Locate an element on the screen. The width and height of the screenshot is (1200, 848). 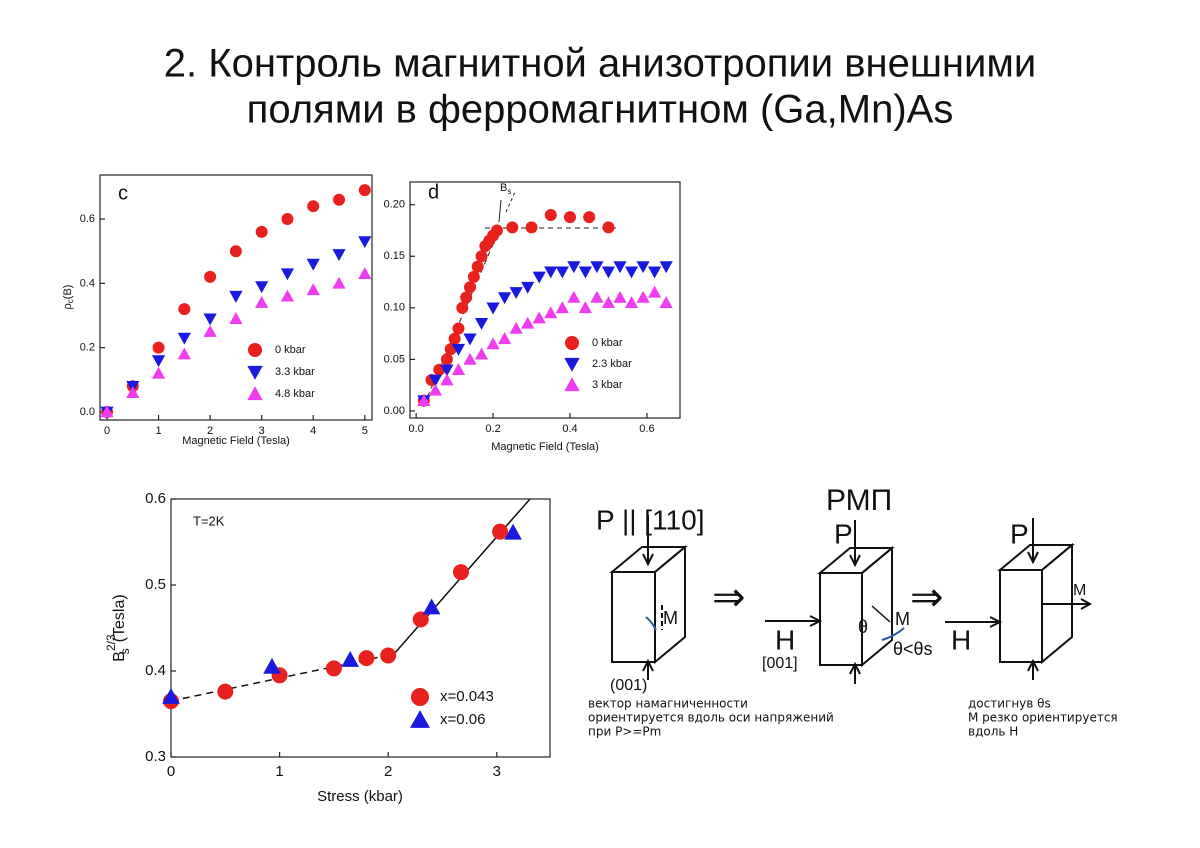
x-tick-label: 4 is located at coordinates (313, 431).